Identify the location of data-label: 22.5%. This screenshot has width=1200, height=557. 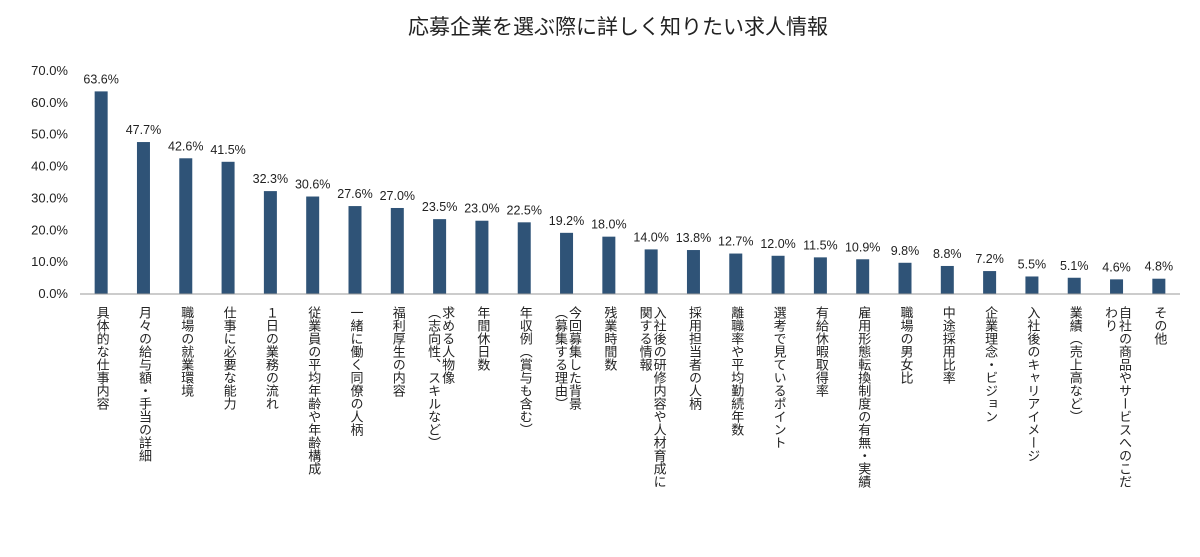
(524, 210).